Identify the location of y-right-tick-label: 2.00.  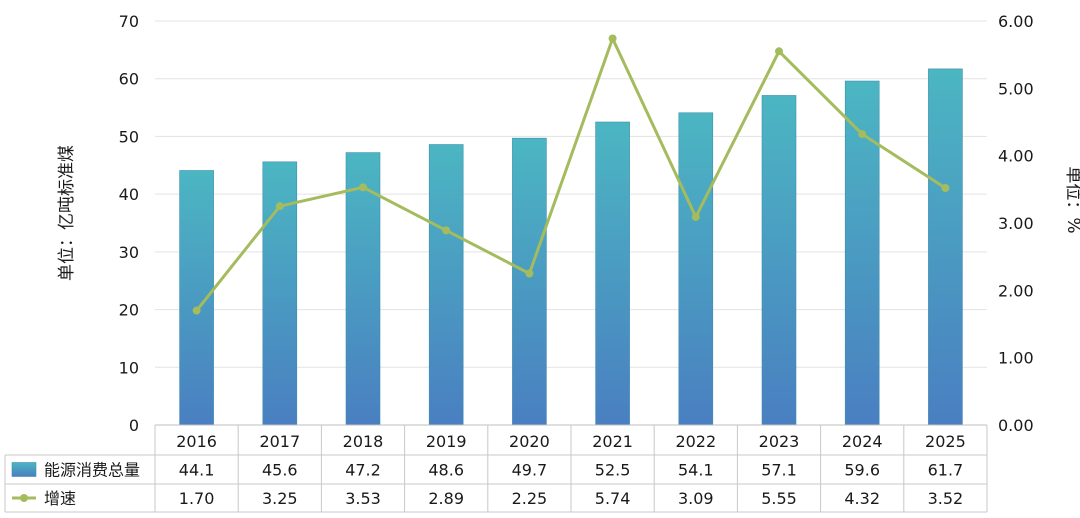
(1016, 290).